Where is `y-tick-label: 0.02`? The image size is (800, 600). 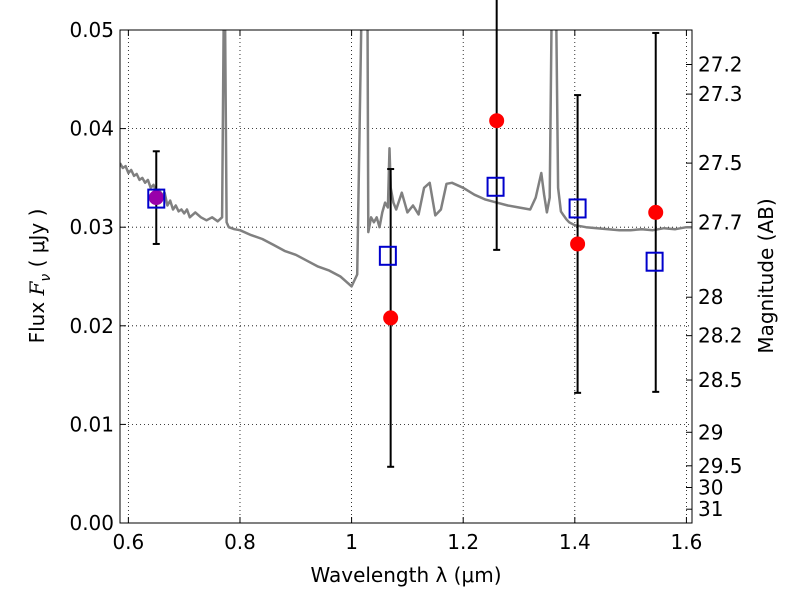
y-tick-label: 0.02 is located at coordinates (91, 326).